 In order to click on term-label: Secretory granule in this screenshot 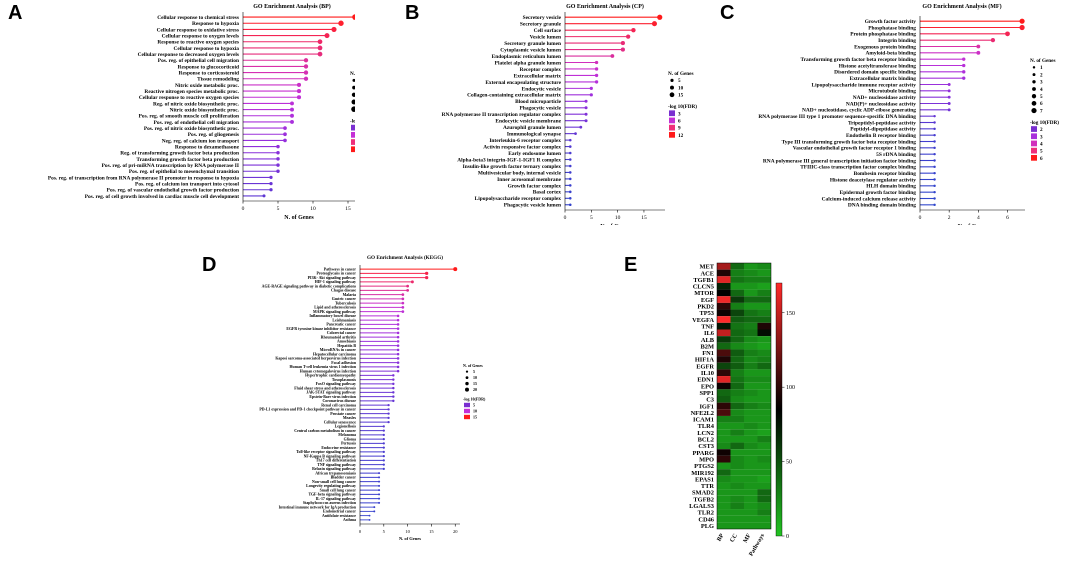, I will do `click(541, 25)`.